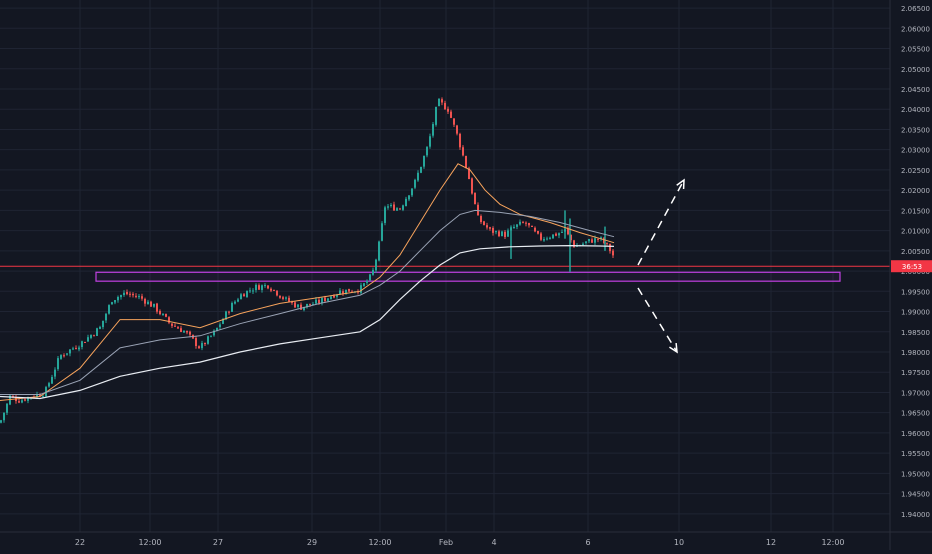 Image resolution: width=932 pixels, height=554 pixels. Describe the element at coordinates (915, 50) in the screenshot. I see `y-tick-label: 2.05500` at that location.